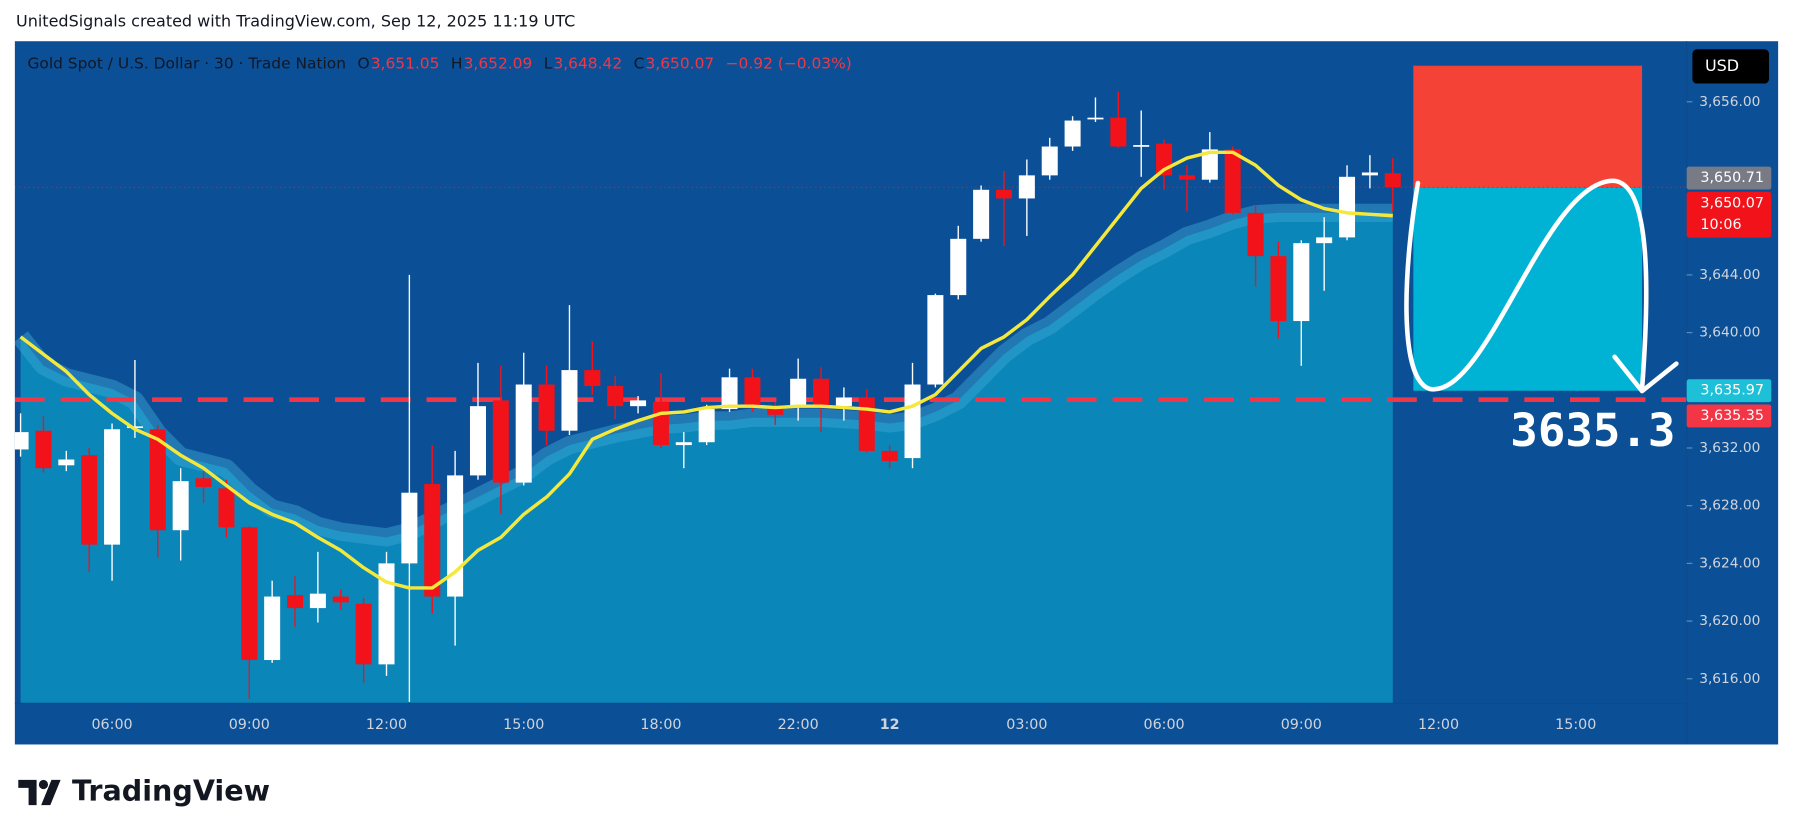 The image size is (1793, 836). I want to click on currency: USD, so click(1722, 65).